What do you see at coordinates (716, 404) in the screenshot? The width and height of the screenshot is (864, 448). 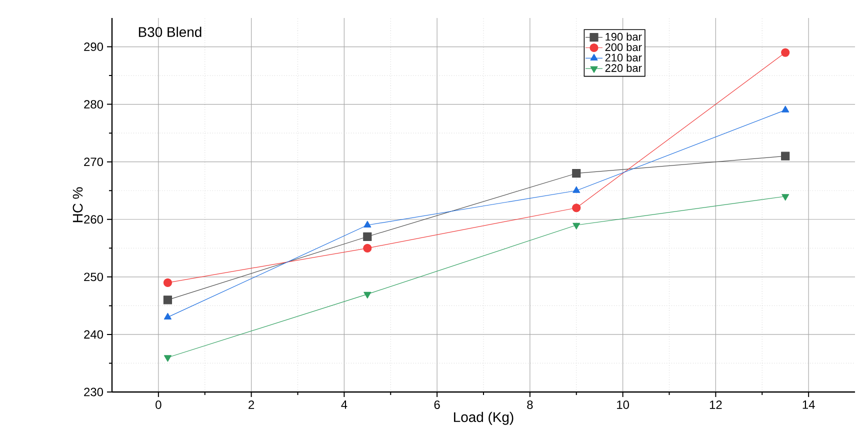 I see `x-tick-label: 12` at bounding box center [716, 404].